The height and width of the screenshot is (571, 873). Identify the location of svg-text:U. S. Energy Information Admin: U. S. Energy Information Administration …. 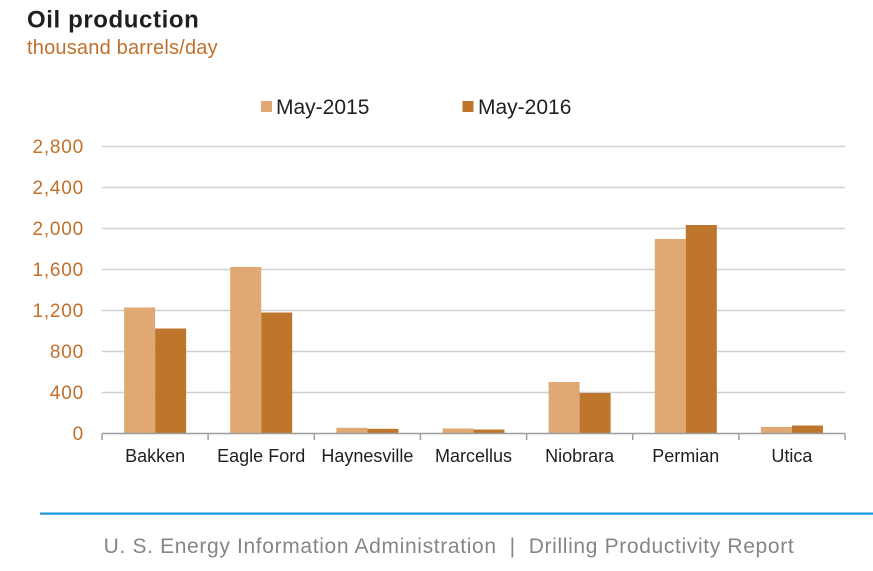
(449, 546).